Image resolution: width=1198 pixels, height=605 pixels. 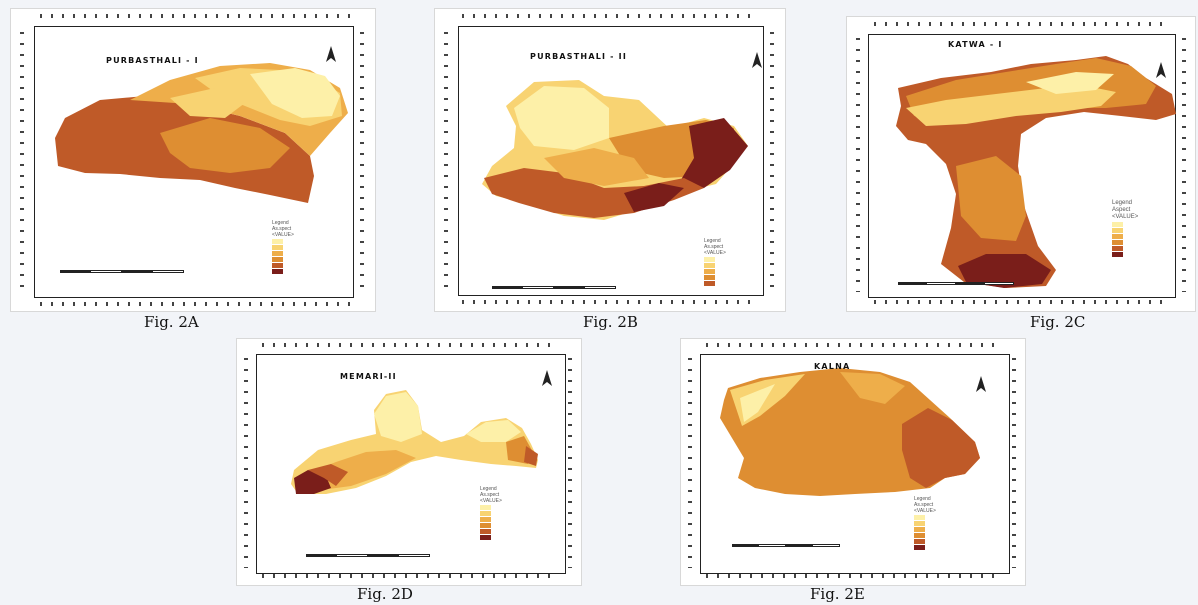 I want to click on map-panel-memari-2: MEMARI-II Legend As.spect <VALUE>, so click(x=409, y=462).